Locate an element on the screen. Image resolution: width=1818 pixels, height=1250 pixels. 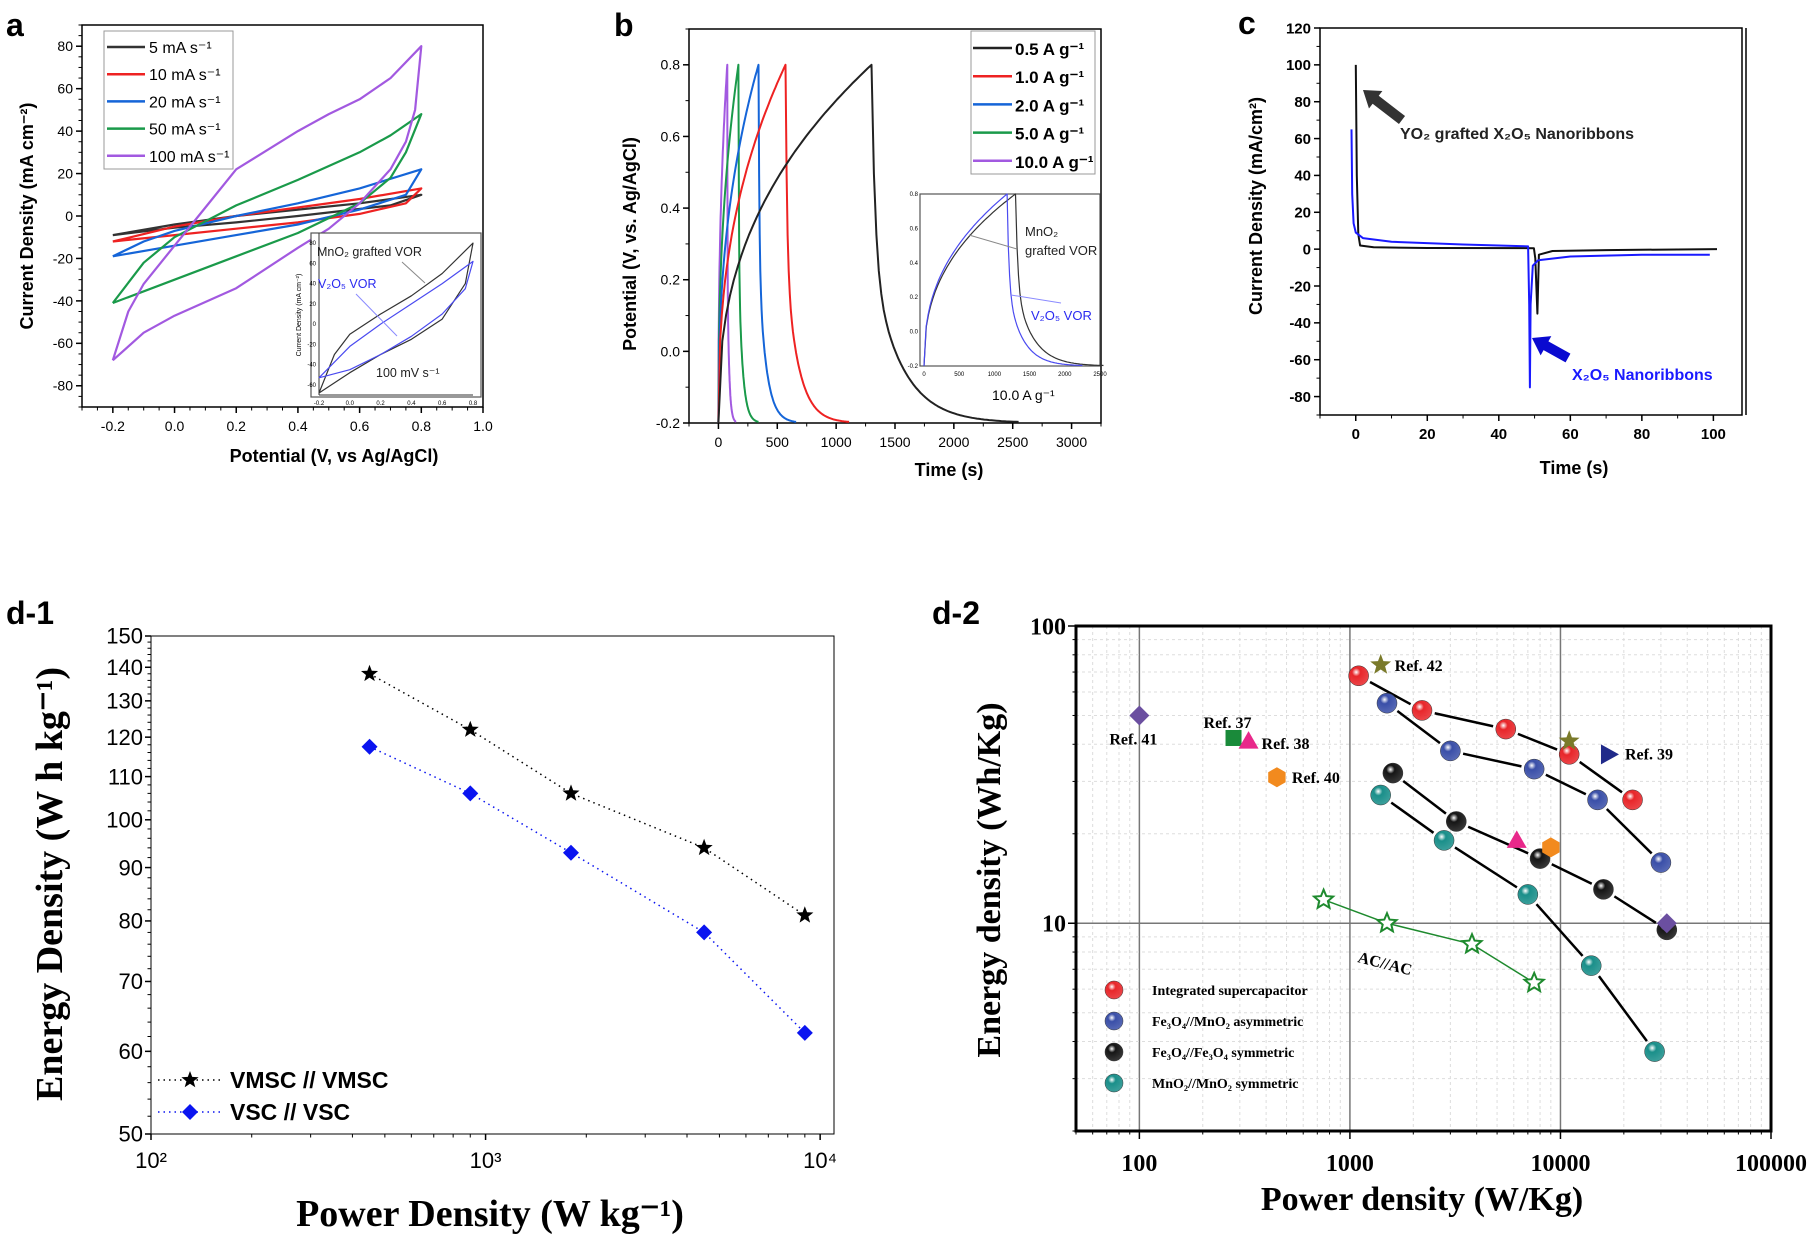
inset-annotation: V₂O₅ VOR is located at coordinates (1061, 315).